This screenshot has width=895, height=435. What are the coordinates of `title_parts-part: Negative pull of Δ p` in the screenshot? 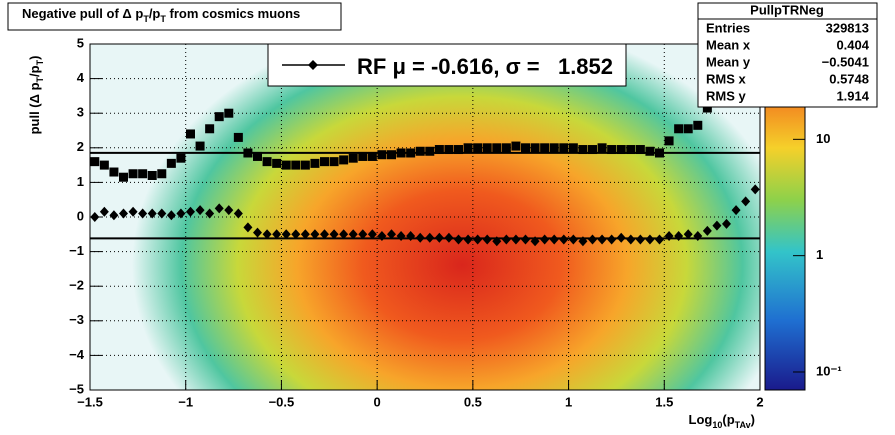 It's located at (82, 13).